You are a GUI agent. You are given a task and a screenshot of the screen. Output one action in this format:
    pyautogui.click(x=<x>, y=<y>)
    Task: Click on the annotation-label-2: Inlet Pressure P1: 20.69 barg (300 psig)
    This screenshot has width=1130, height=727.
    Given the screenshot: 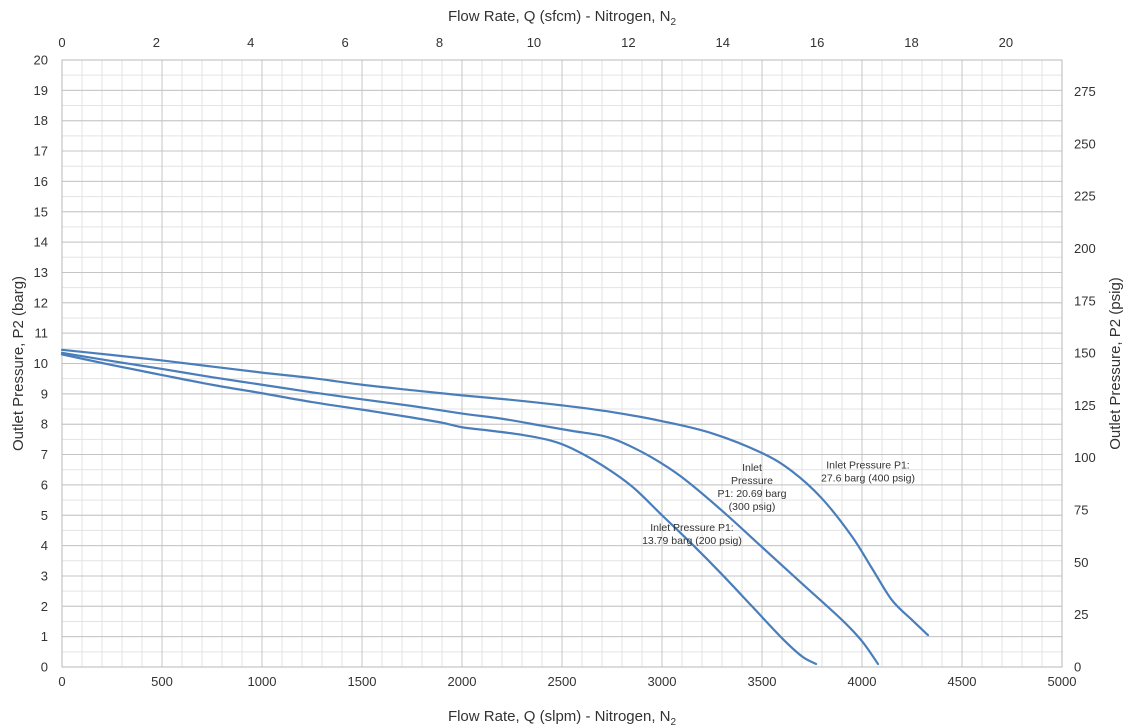 What is the action you would take?
    pyautogui.click(x=752, y=487)
    